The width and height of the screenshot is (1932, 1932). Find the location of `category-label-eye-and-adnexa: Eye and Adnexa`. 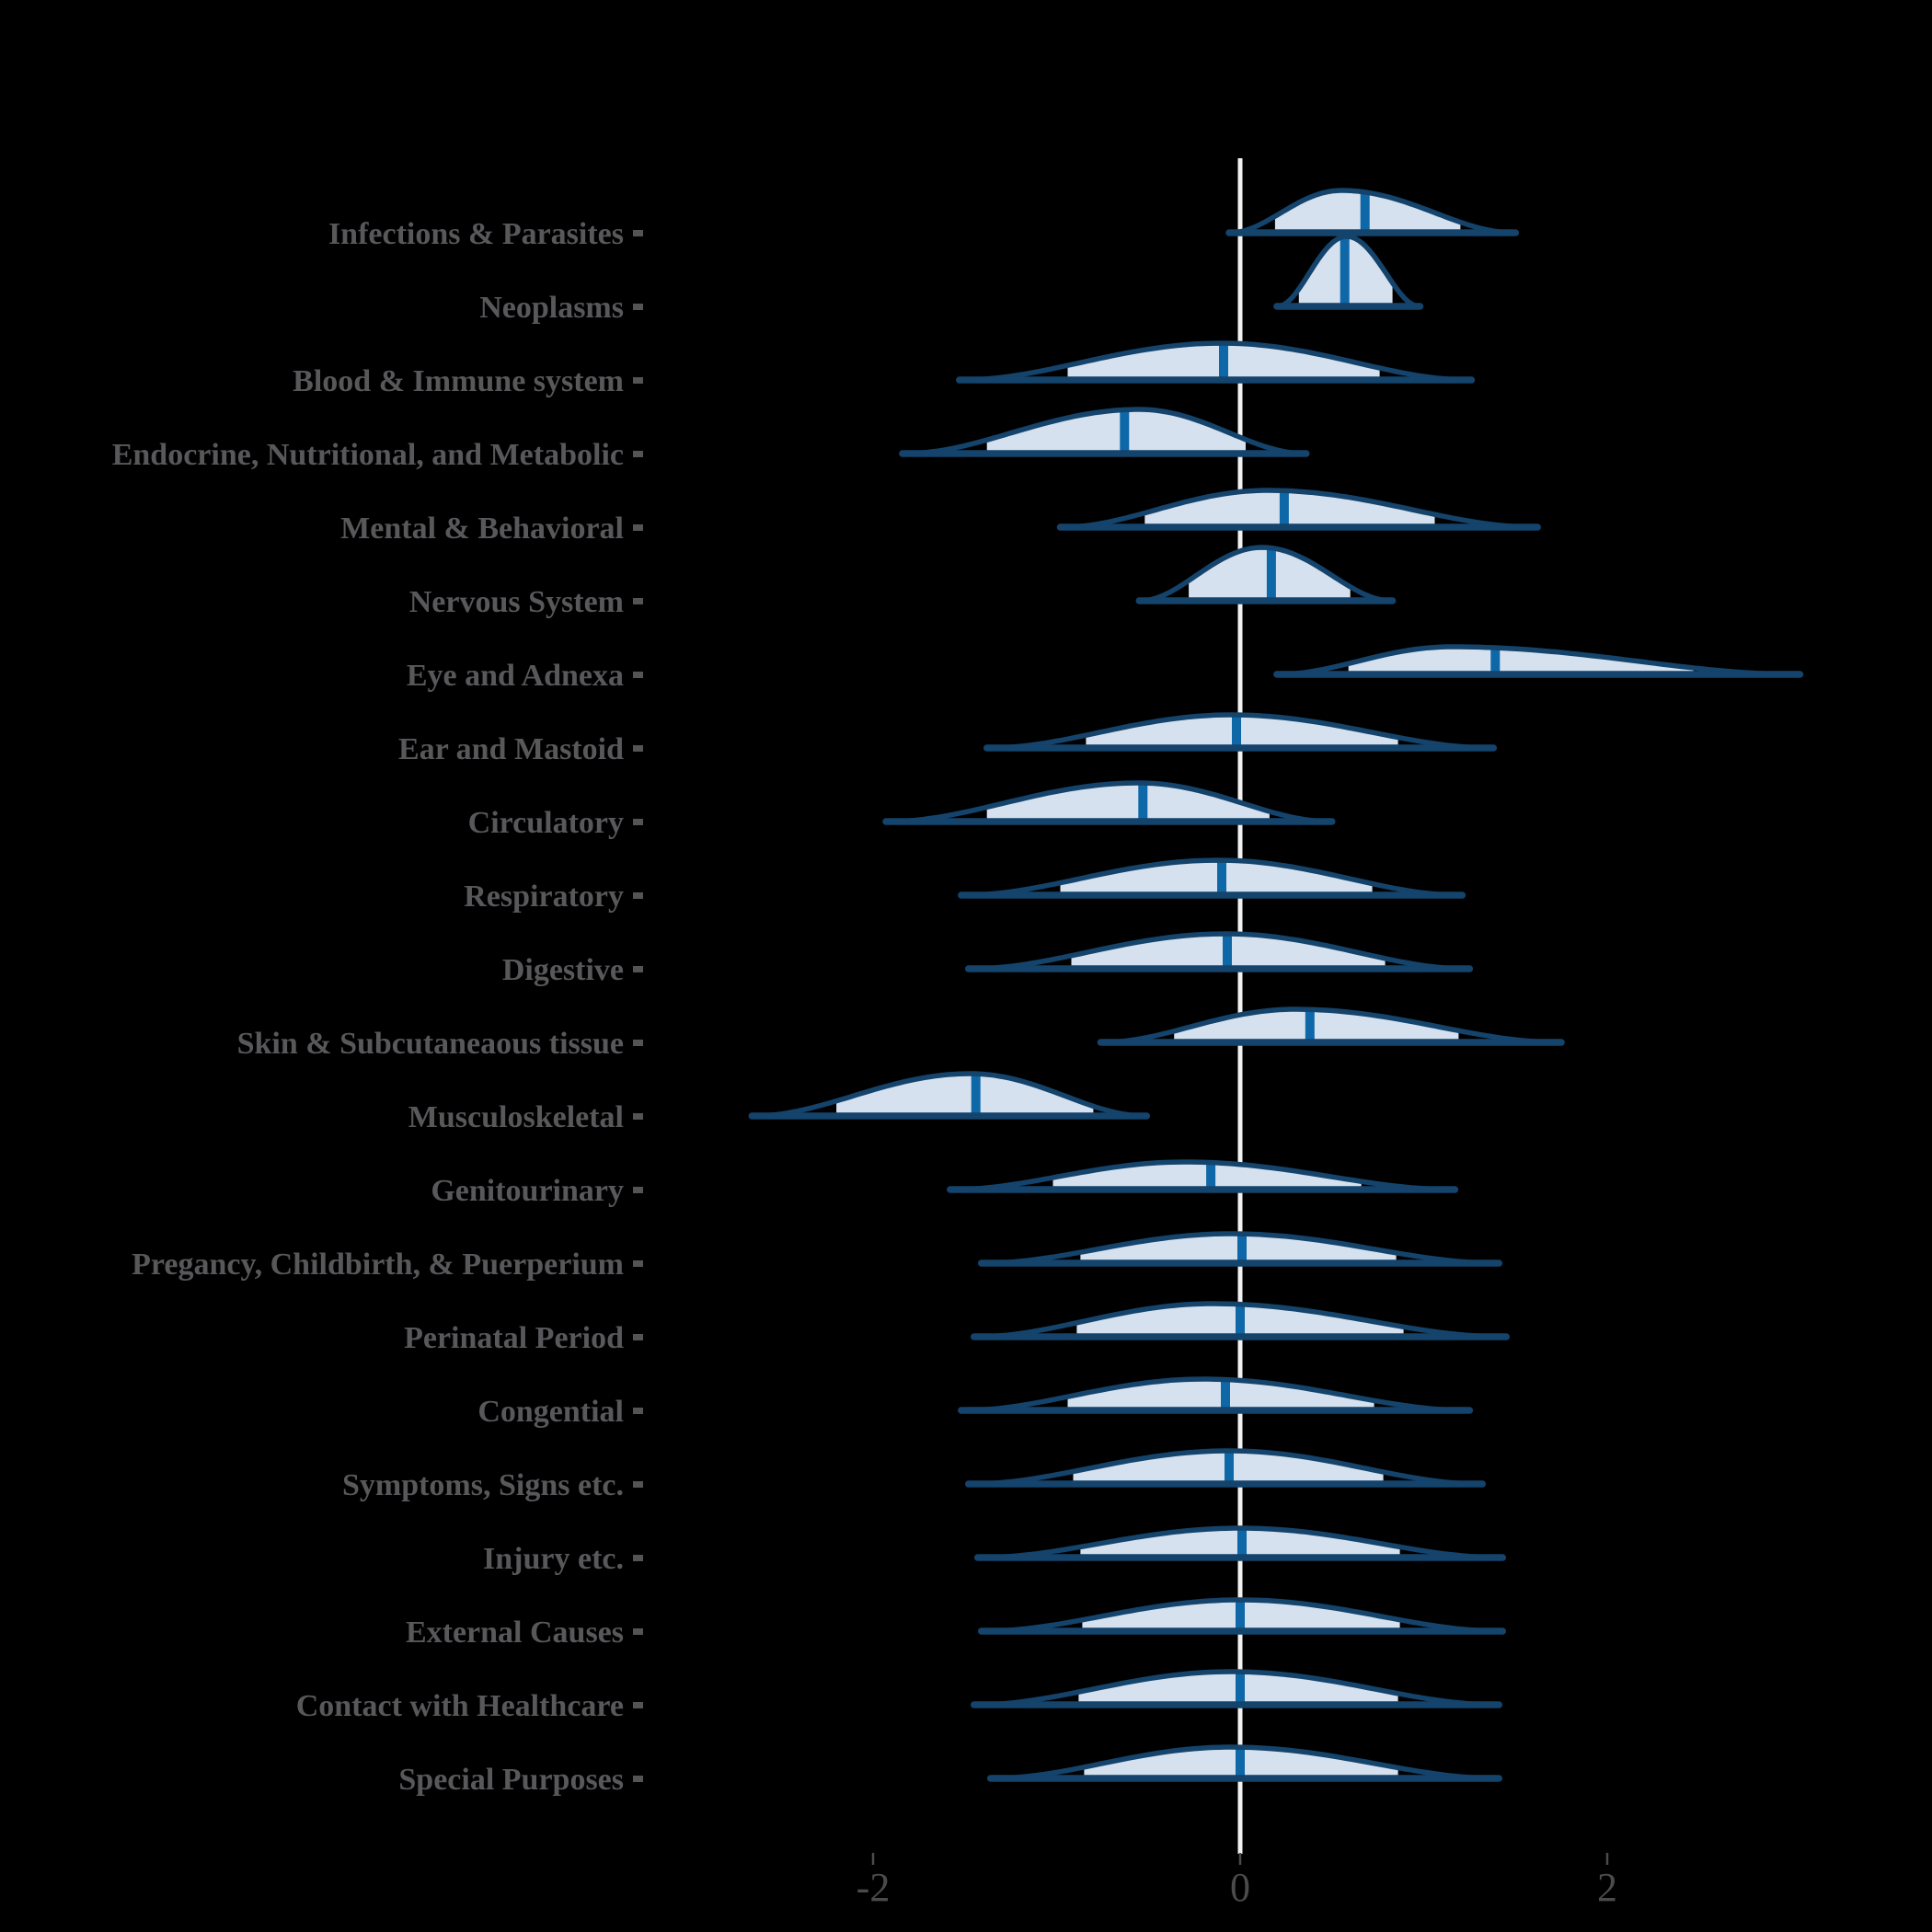

category-label-eye-and-adnexa: Eye and Adnexa is located at coordinates (515, 676).